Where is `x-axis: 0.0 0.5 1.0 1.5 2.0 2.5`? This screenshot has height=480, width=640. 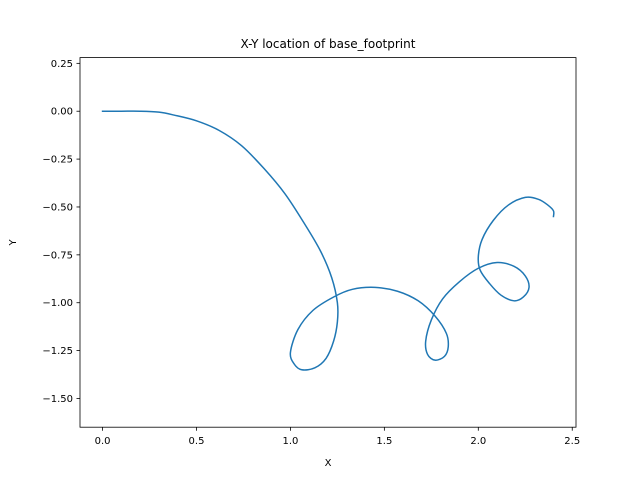 x-axis: 0.0 0.5 1.0 1.5 2.0 2.5 is located at coordinates (337, 437).